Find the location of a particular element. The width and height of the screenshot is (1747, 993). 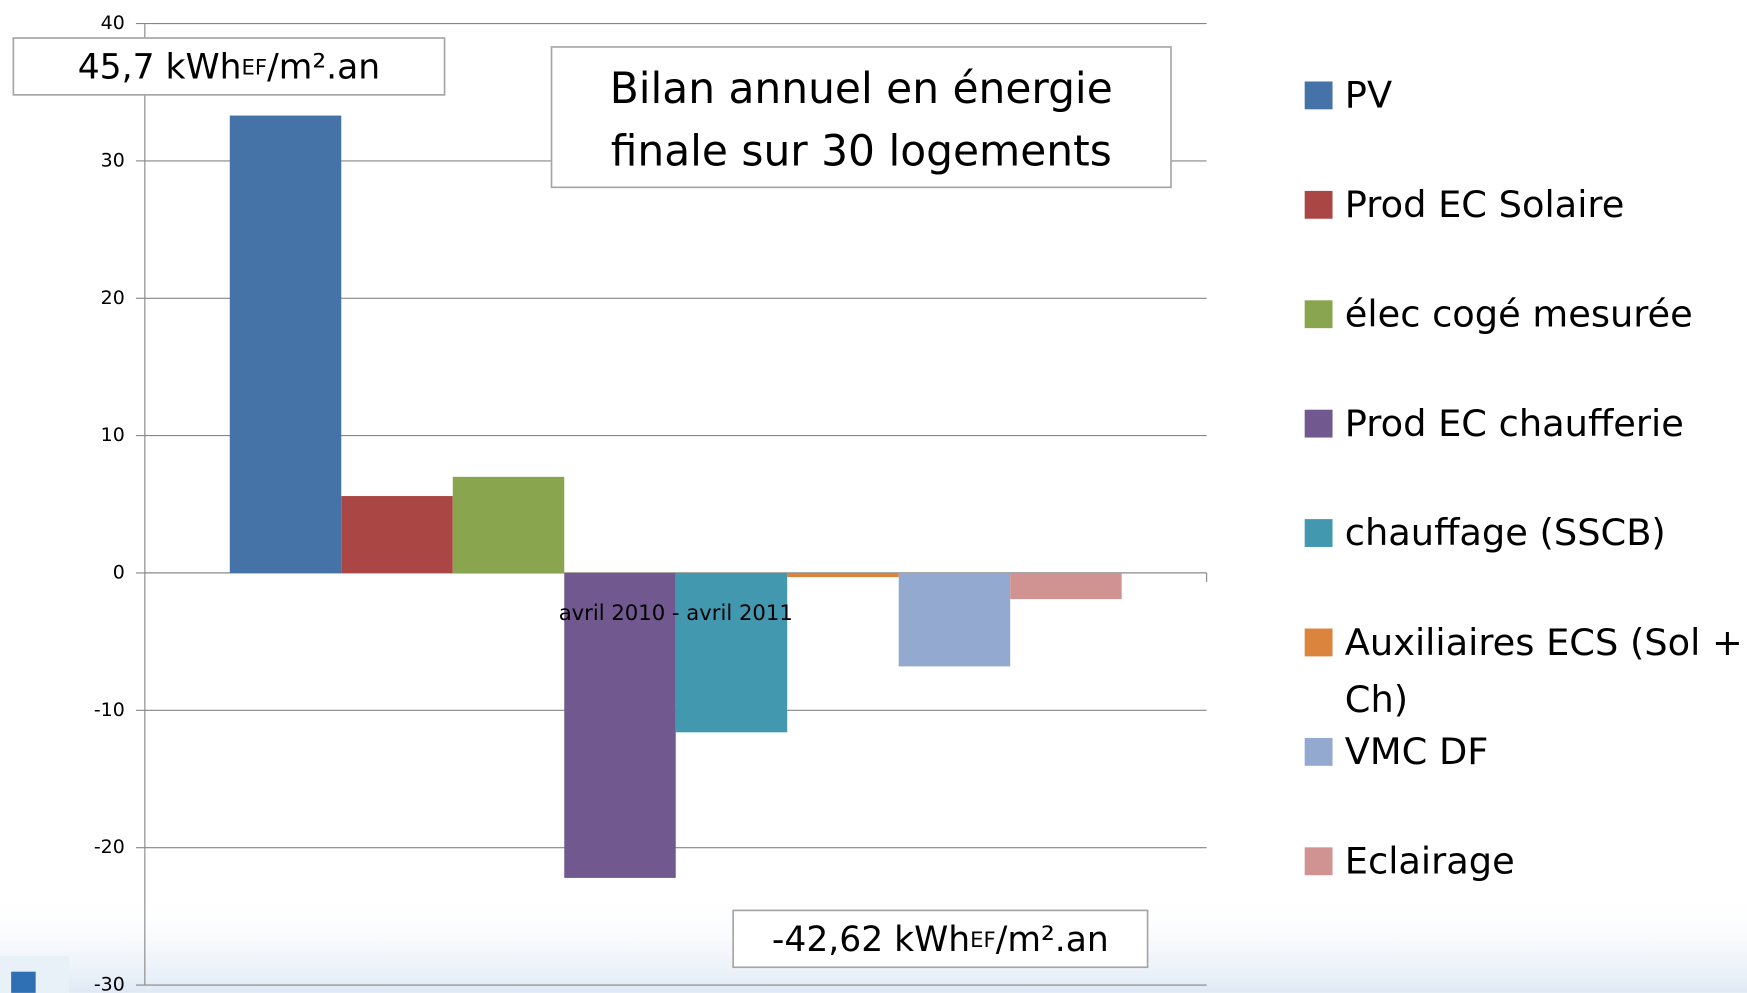

corner-icon is located at coordinates (23, 982).